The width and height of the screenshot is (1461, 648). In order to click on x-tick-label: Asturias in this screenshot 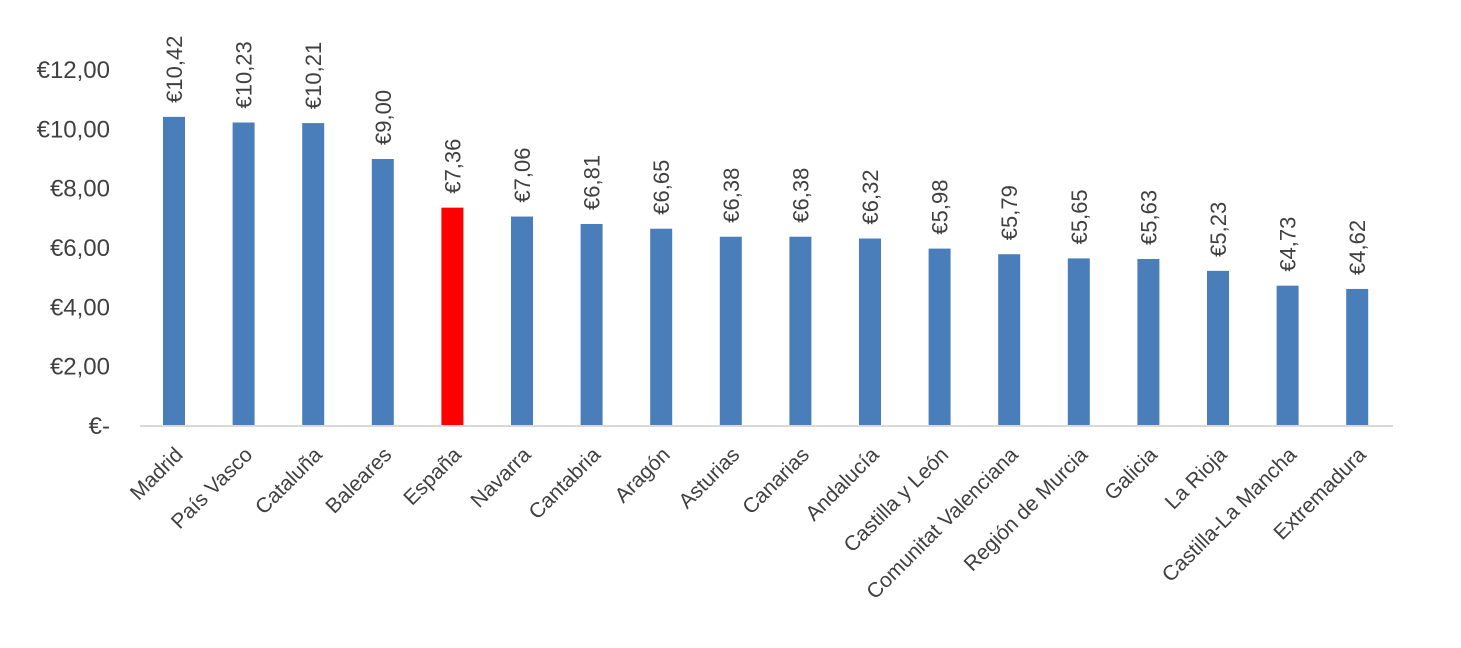, I will do `click(709, 478)`.